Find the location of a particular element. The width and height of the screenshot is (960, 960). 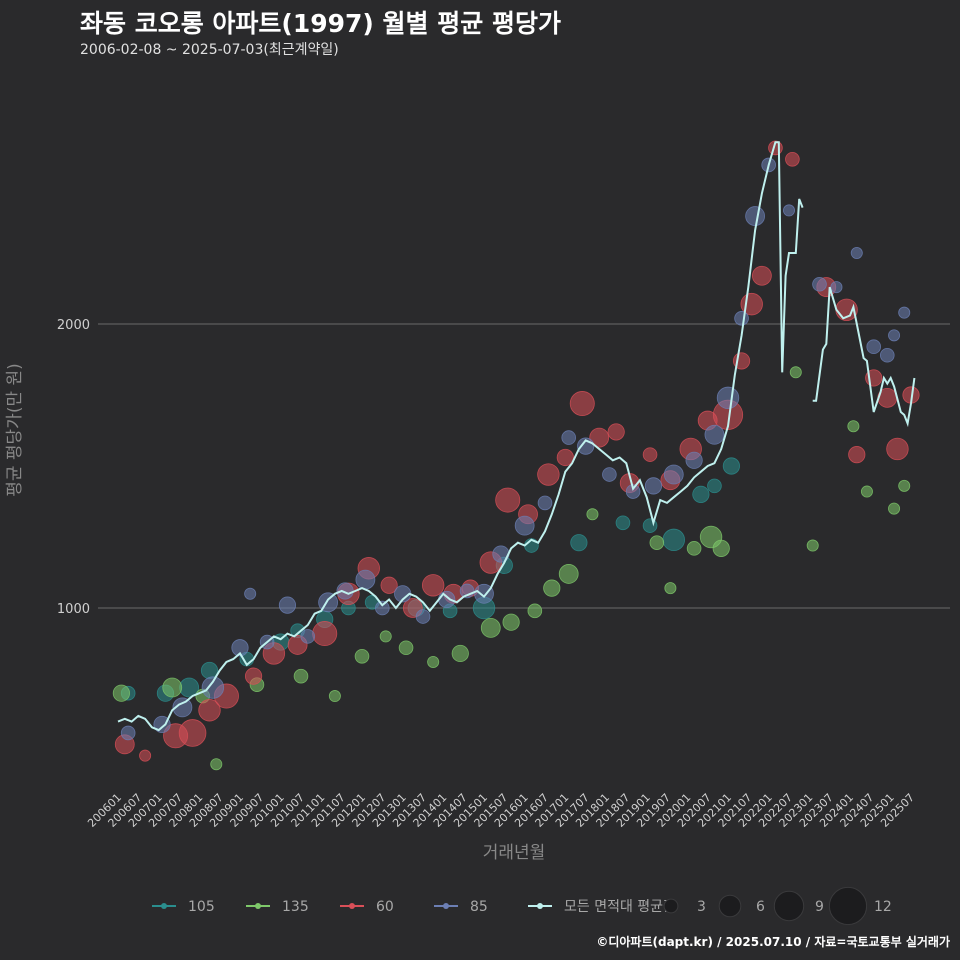

legend-label-2: 135 is located at coordinates (295, 907).